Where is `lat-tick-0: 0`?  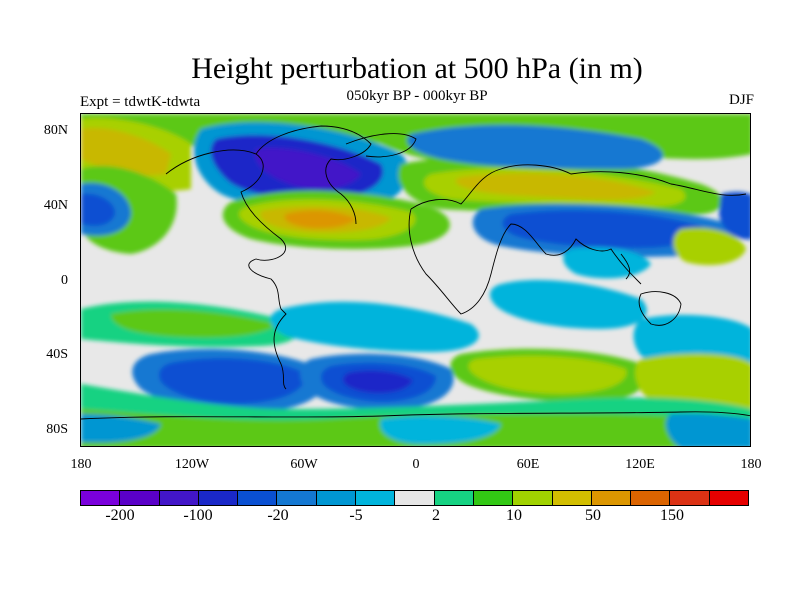 lat-tick-0: 0 is located at coordinates (64, 280).